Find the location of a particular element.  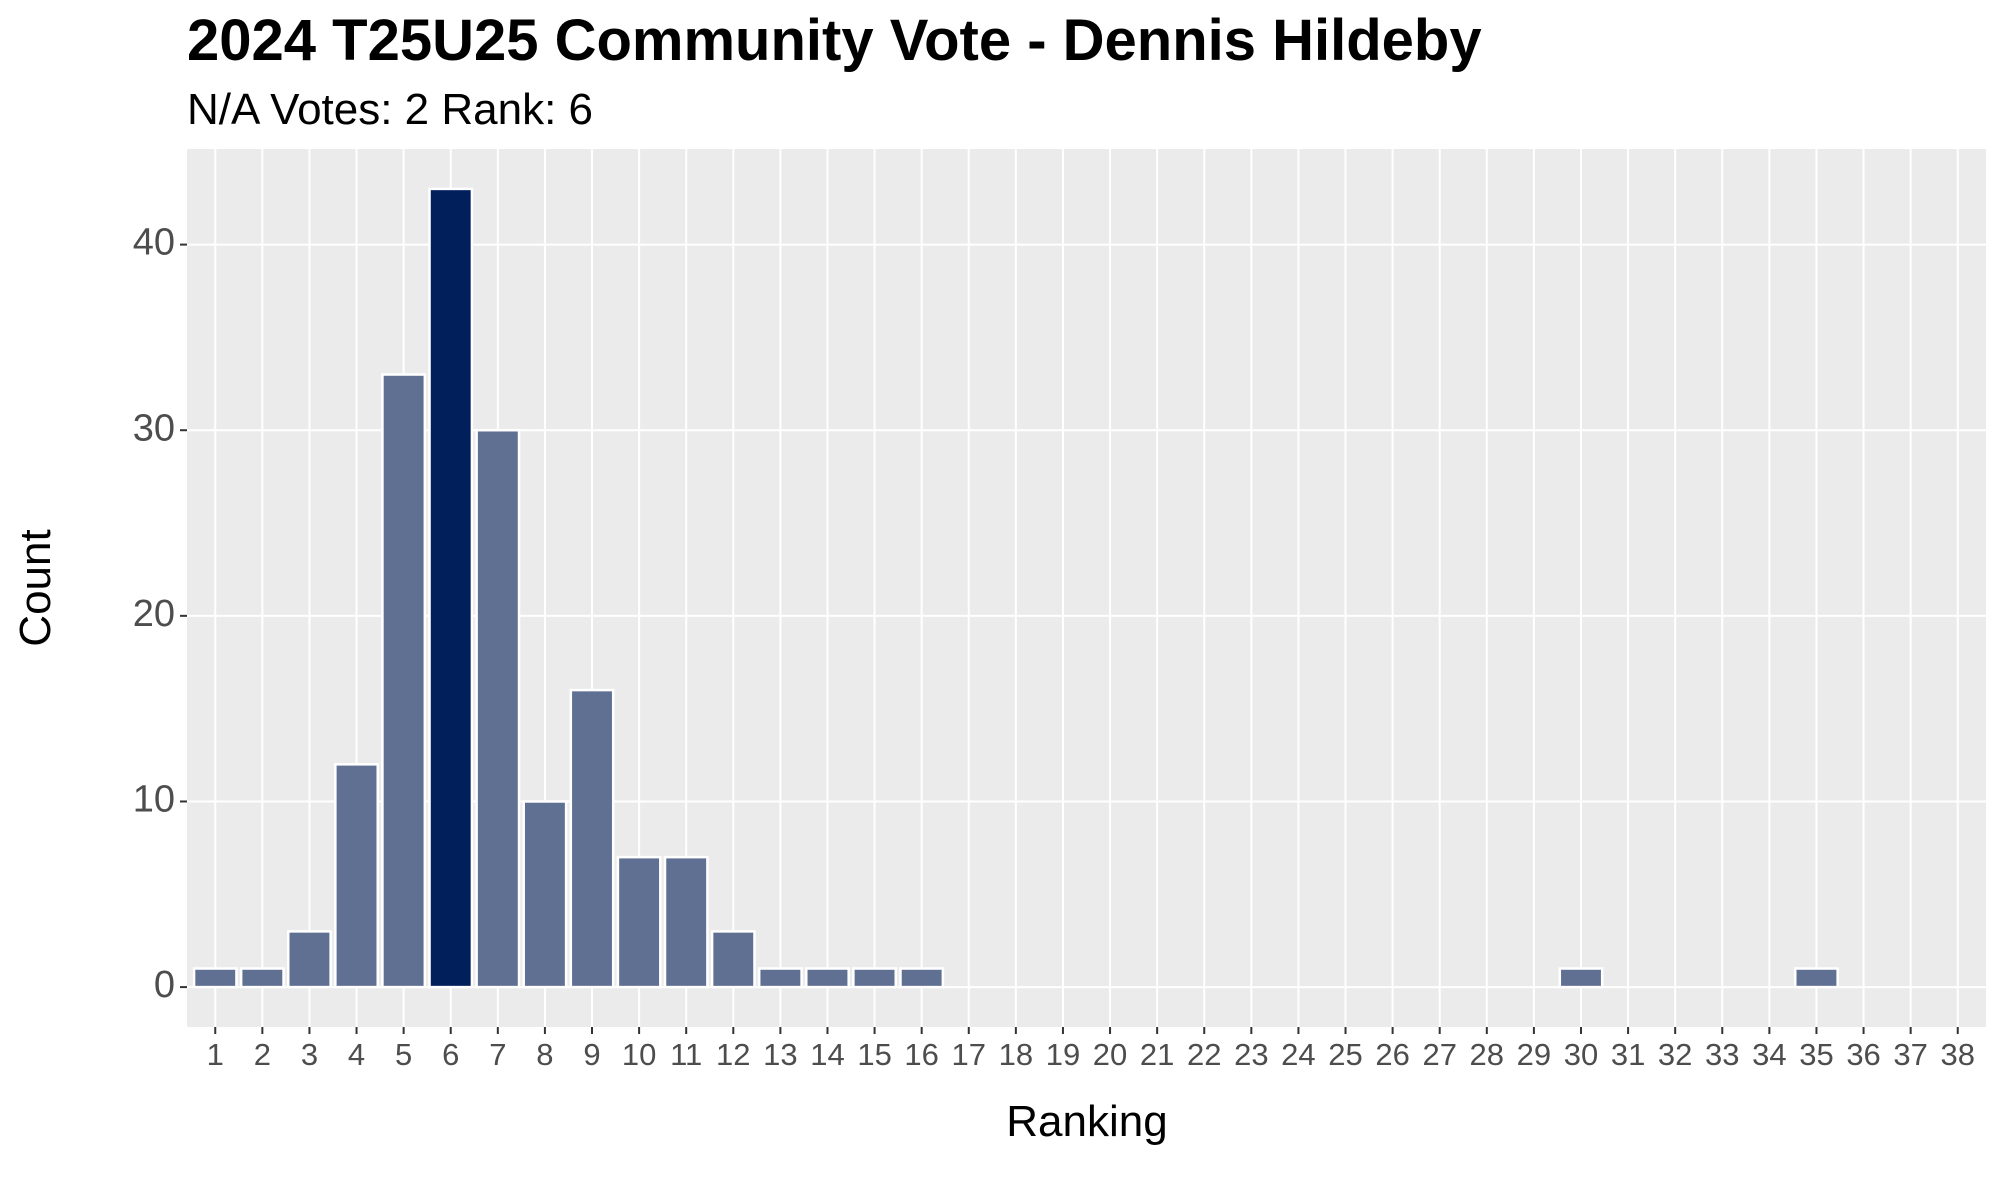

y-axis-title: Count is located at coordinates (35, 587).